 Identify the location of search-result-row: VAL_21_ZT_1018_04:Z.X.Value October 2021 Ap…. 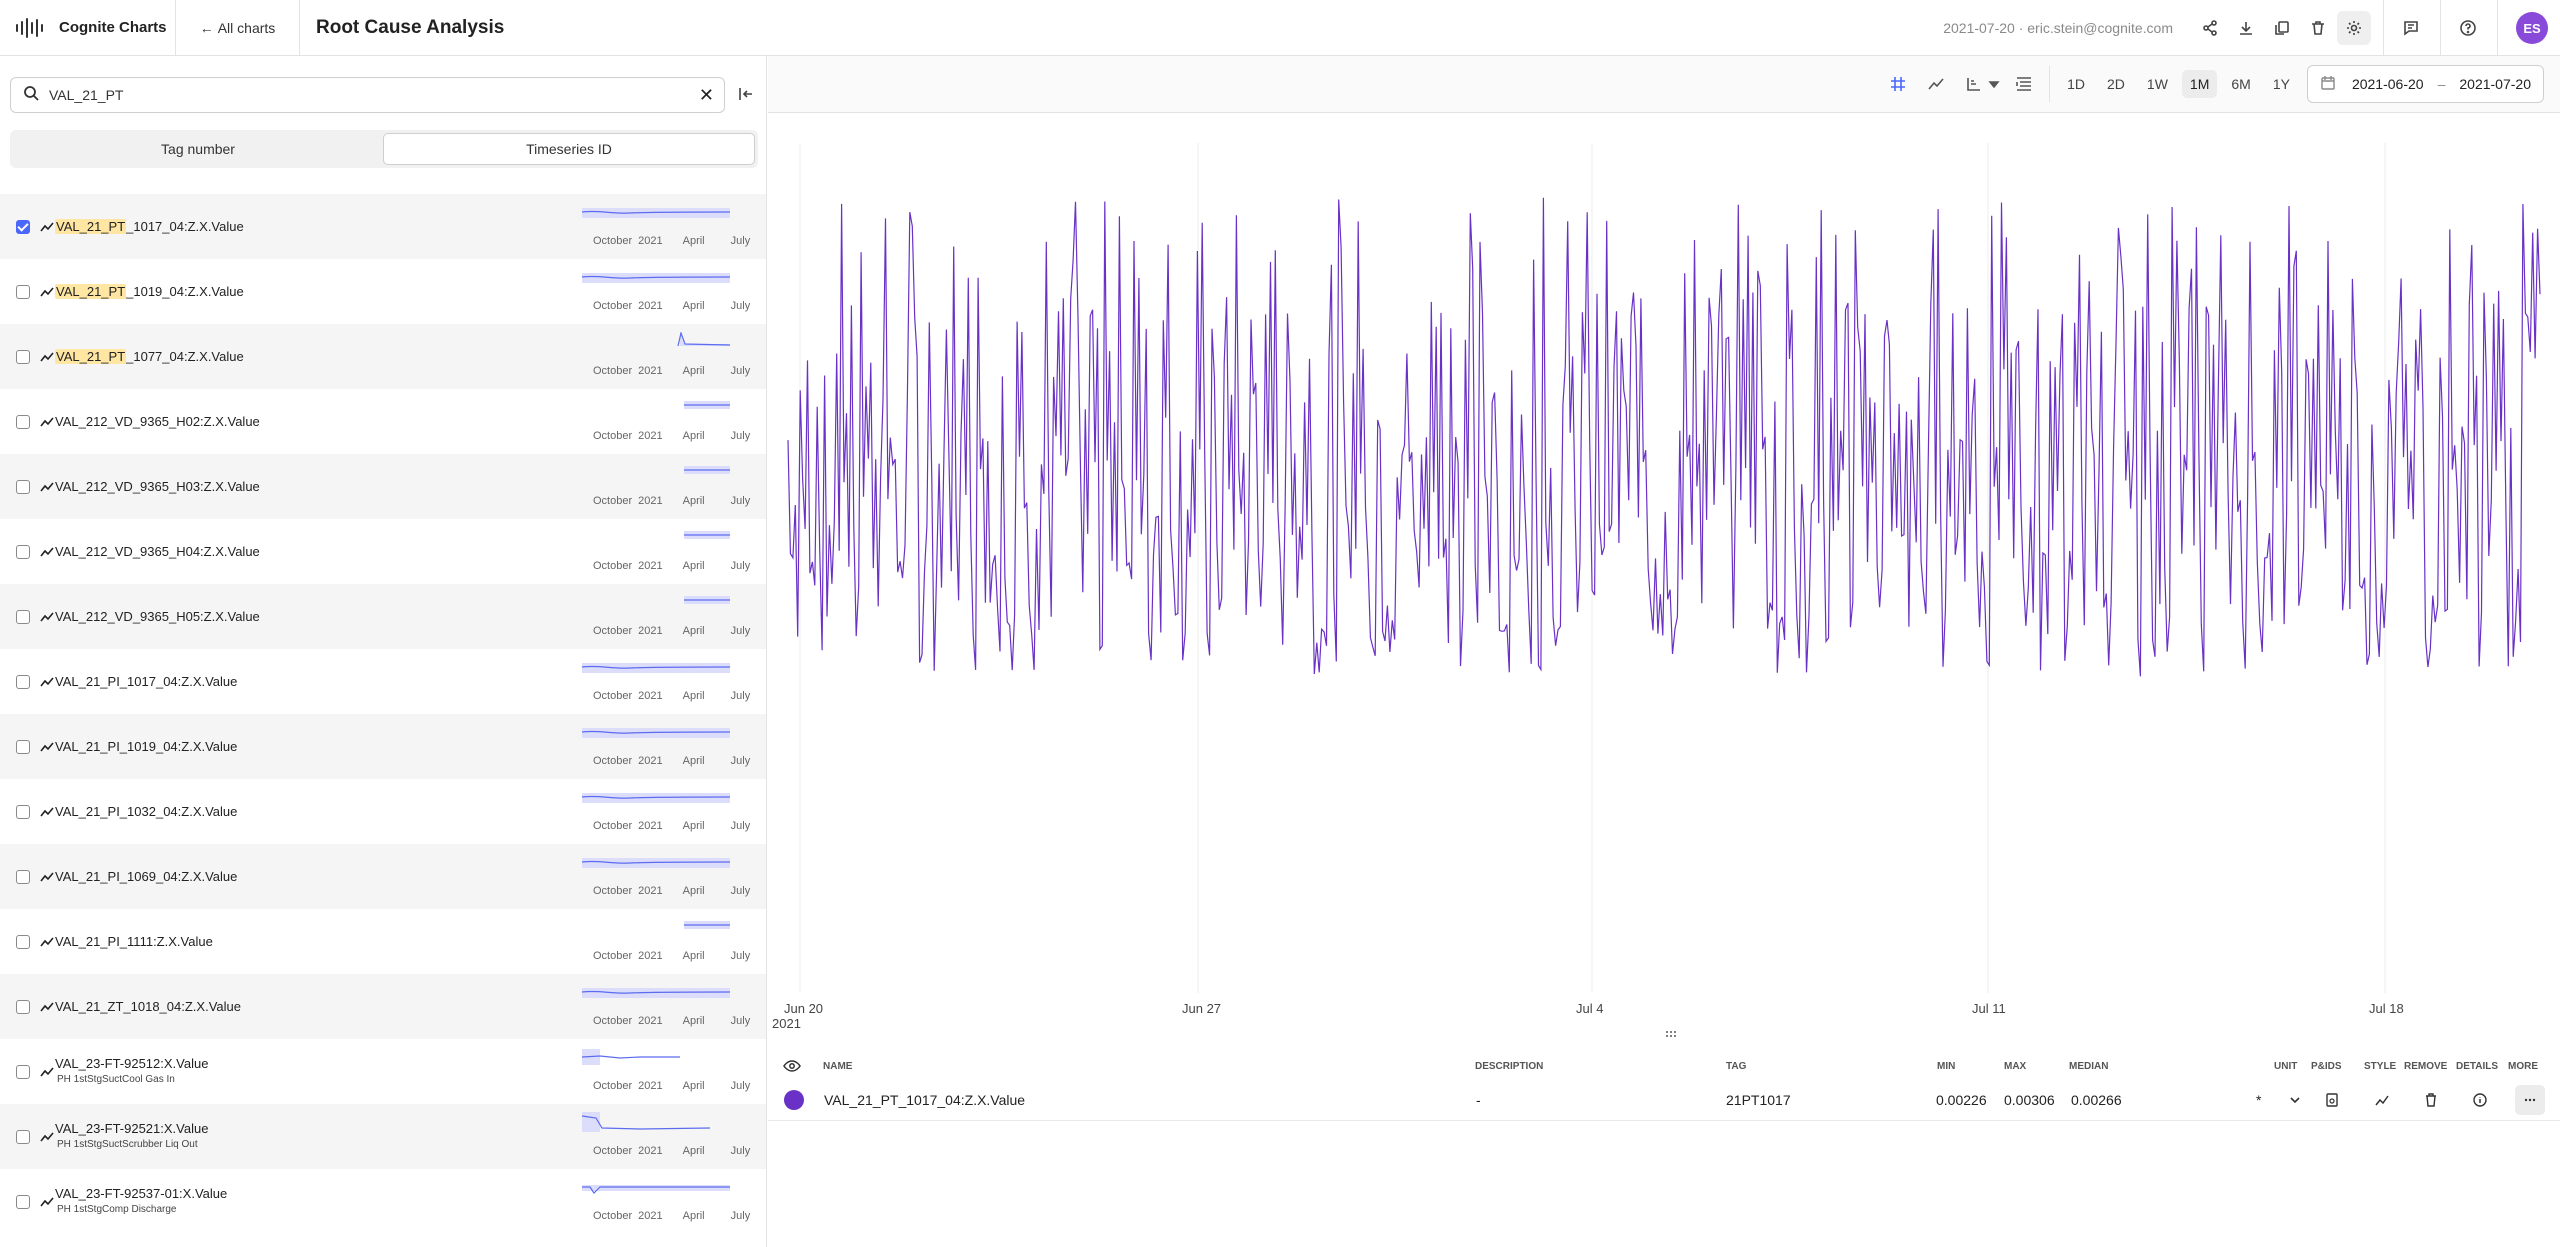
(383, 1006).